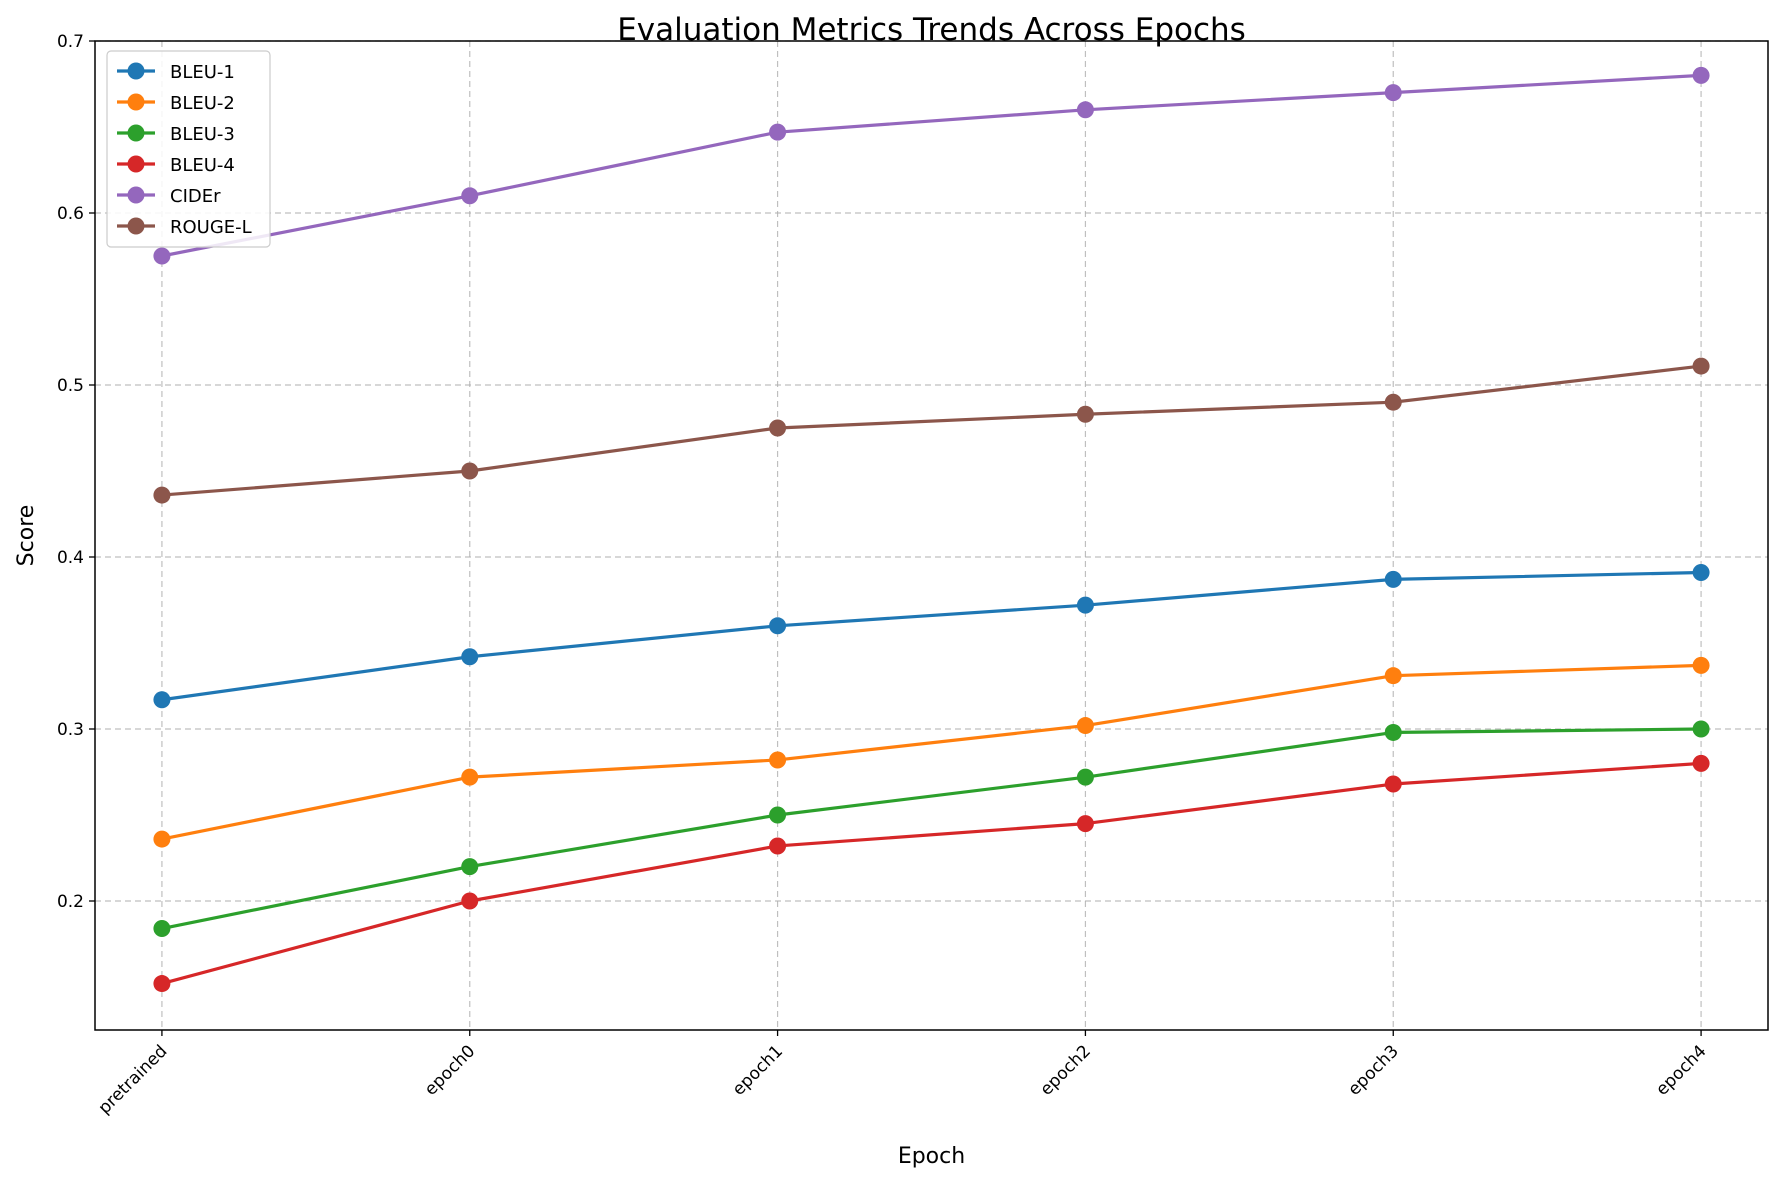 Image resolution: width=1782 pixels, height=1183 pixels. I want to click on legend-item: BLEU-3, so click(176, 134).